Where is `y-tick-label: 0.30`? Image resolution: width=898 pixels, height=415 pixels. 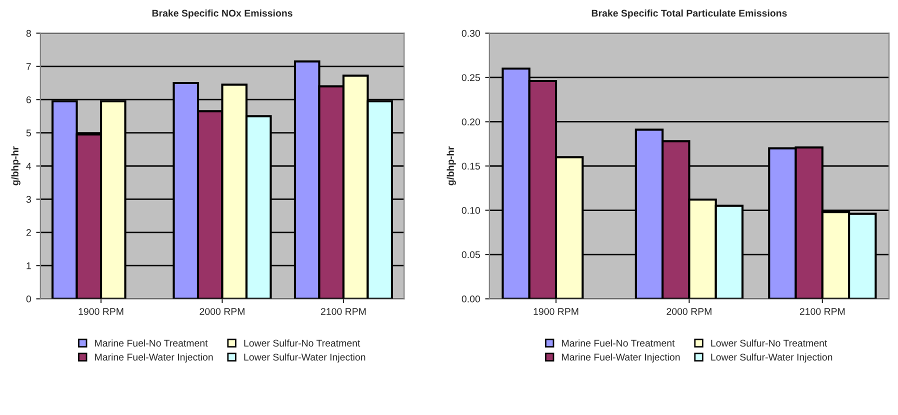 y-tick-label: 0.30 is located at coordinates (471, 33).